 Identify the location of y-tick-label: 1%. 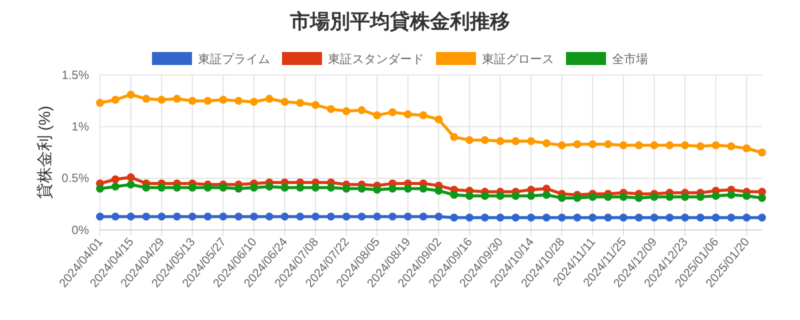
(81, 127).